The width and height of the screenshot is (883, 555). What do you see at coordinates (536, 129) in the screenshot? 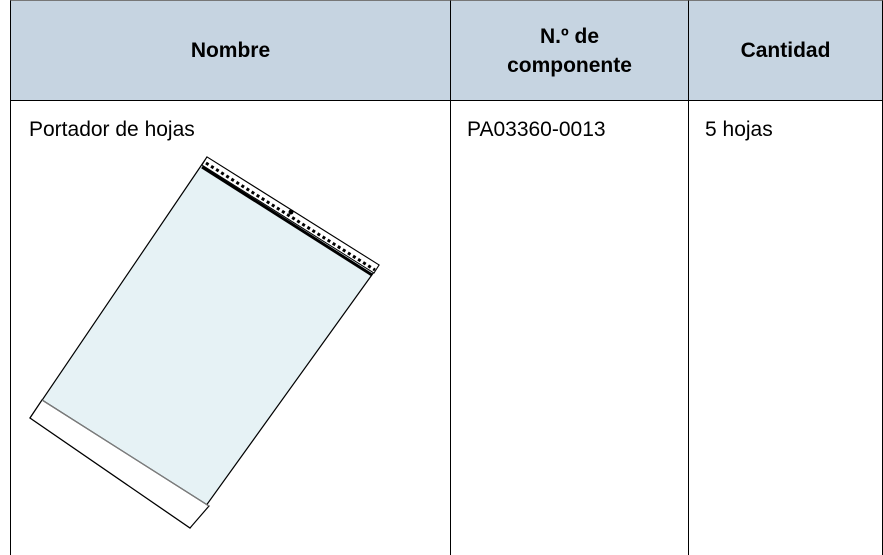
I see `cell-text: PA03360-0013` at bounding box center [536, 129].